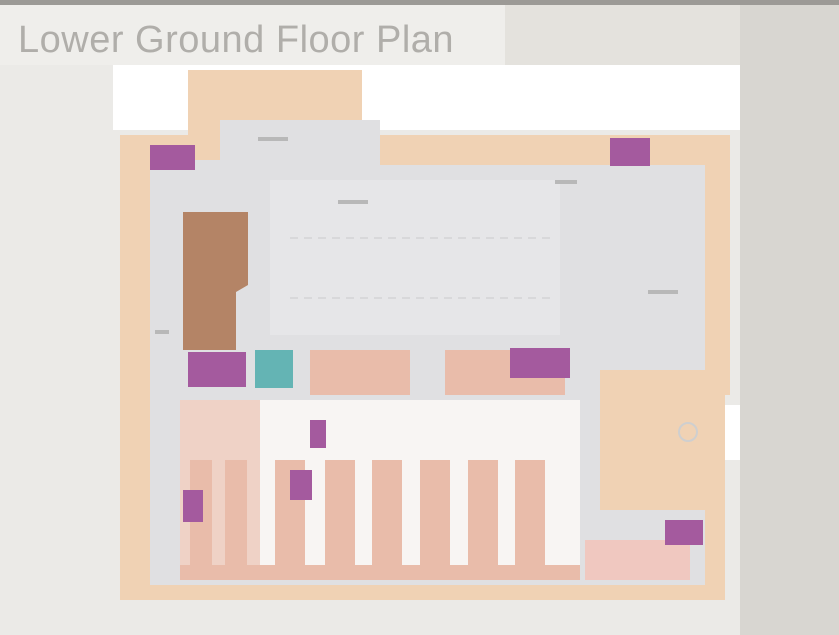 The width and height of the screenshot is (839, 635). What do you see at coordinates (420, 268) in the screenshot?
I see `atrium-markings` at bounding box center [420, 268].